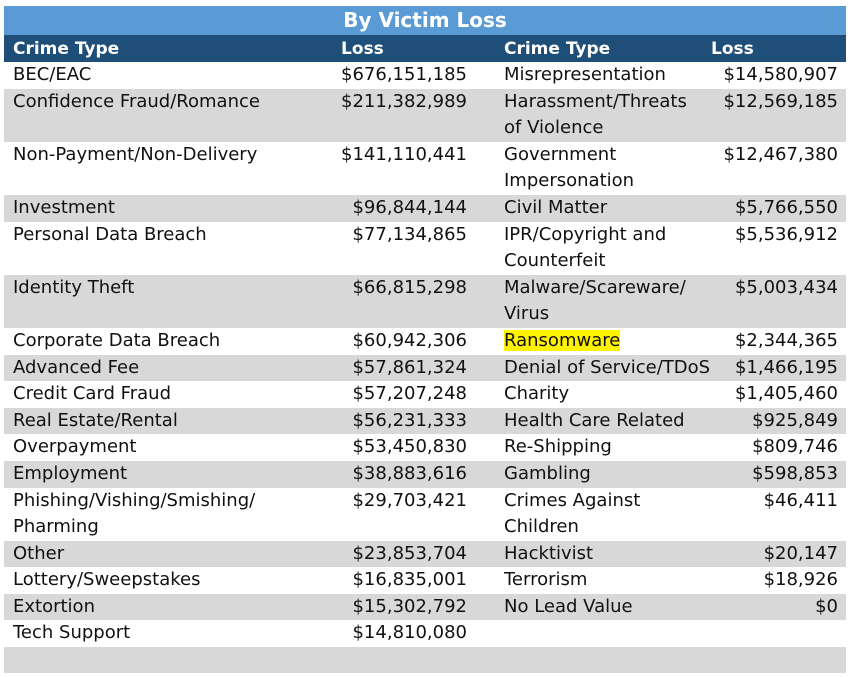 The height and width of the screenshot is (677, 854). I want to click on highlighted-text: Ransomware, so click(562, 340).